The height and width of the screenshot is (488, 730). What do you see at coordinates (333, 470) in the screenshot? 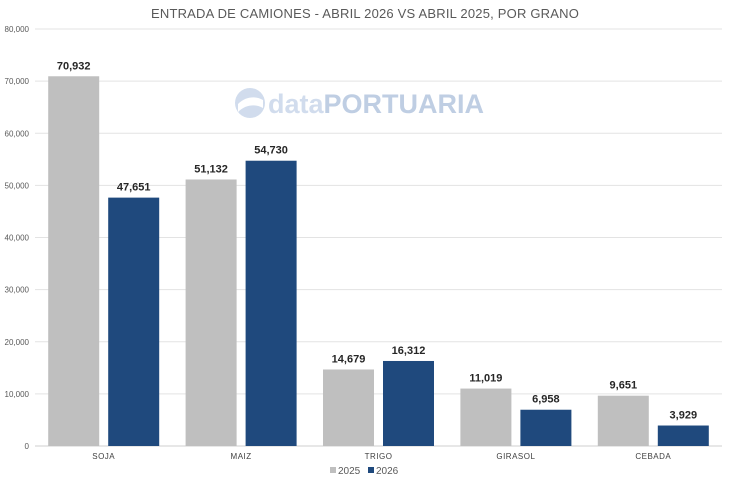
I see `legend-swatch-2025` at bounding box center [333, 470].